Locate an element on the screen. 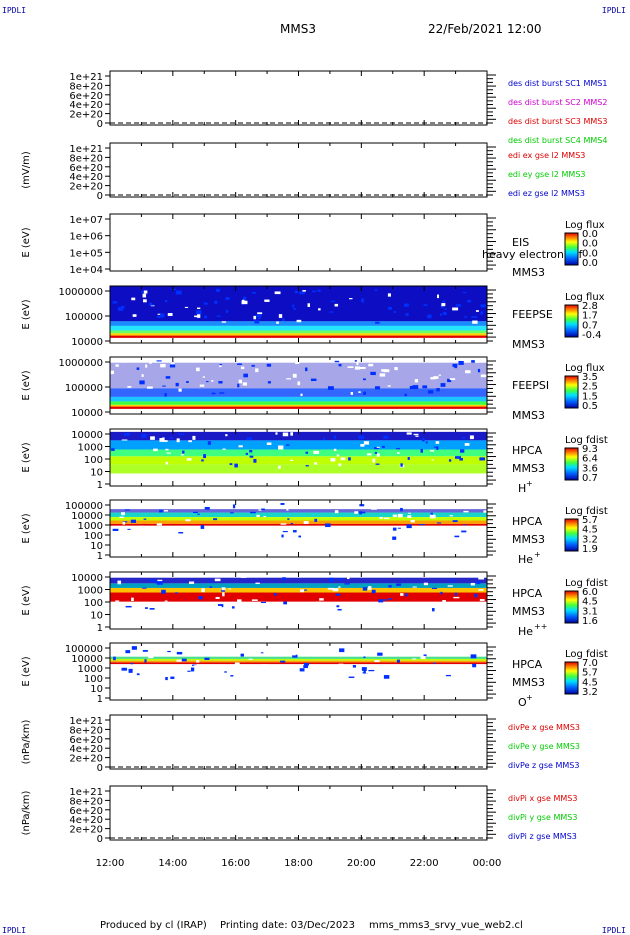 The height and width of the screenshot is (935, 630). panel-6-spacecraft: MMS3 is located at coordinates (528, 468).